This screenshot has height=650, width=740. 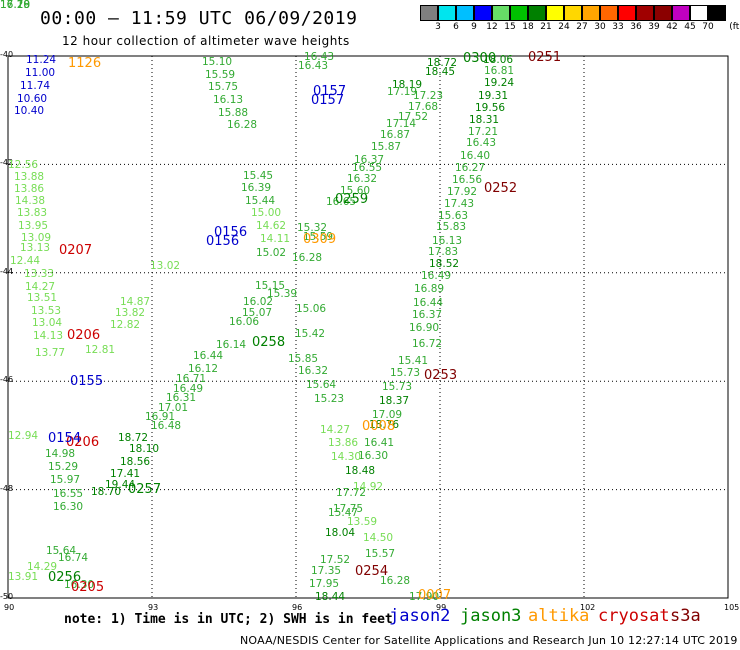 I want to click on wave-height-value: 12.44, so click(x=25, y=261).